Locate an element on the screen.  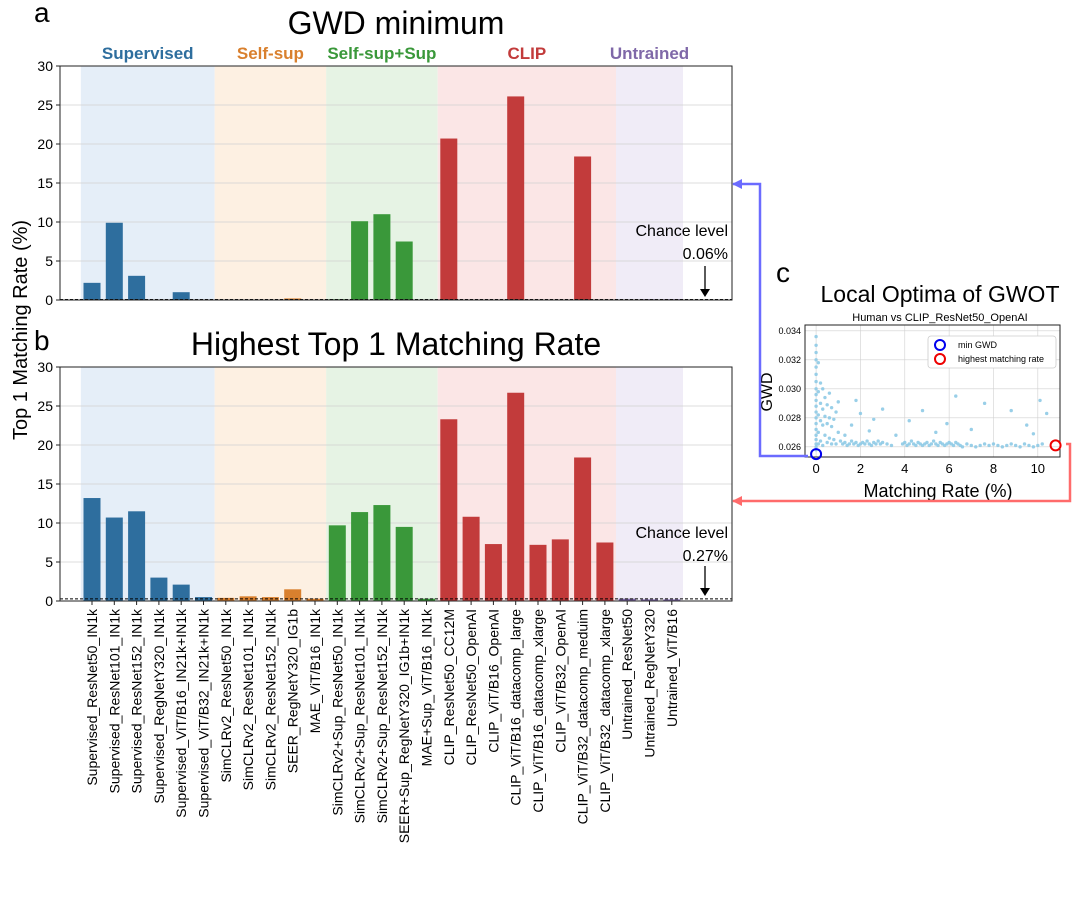
bar-SEER_RegNetY320_IG1b is located at coordinates (293, 595).